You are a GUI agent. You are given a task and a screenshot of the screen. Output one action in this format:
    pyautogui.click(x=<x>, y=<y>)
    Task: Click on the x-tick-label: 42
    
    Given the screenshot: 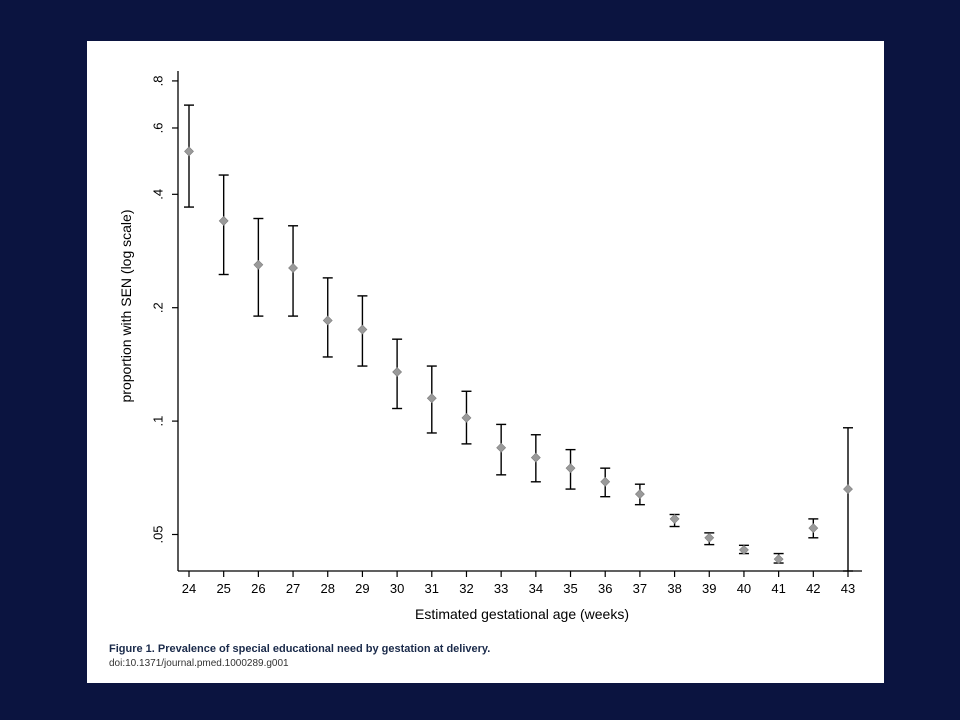 What is the action you would take?
    pyautogui.click(x=813, y=588)
    